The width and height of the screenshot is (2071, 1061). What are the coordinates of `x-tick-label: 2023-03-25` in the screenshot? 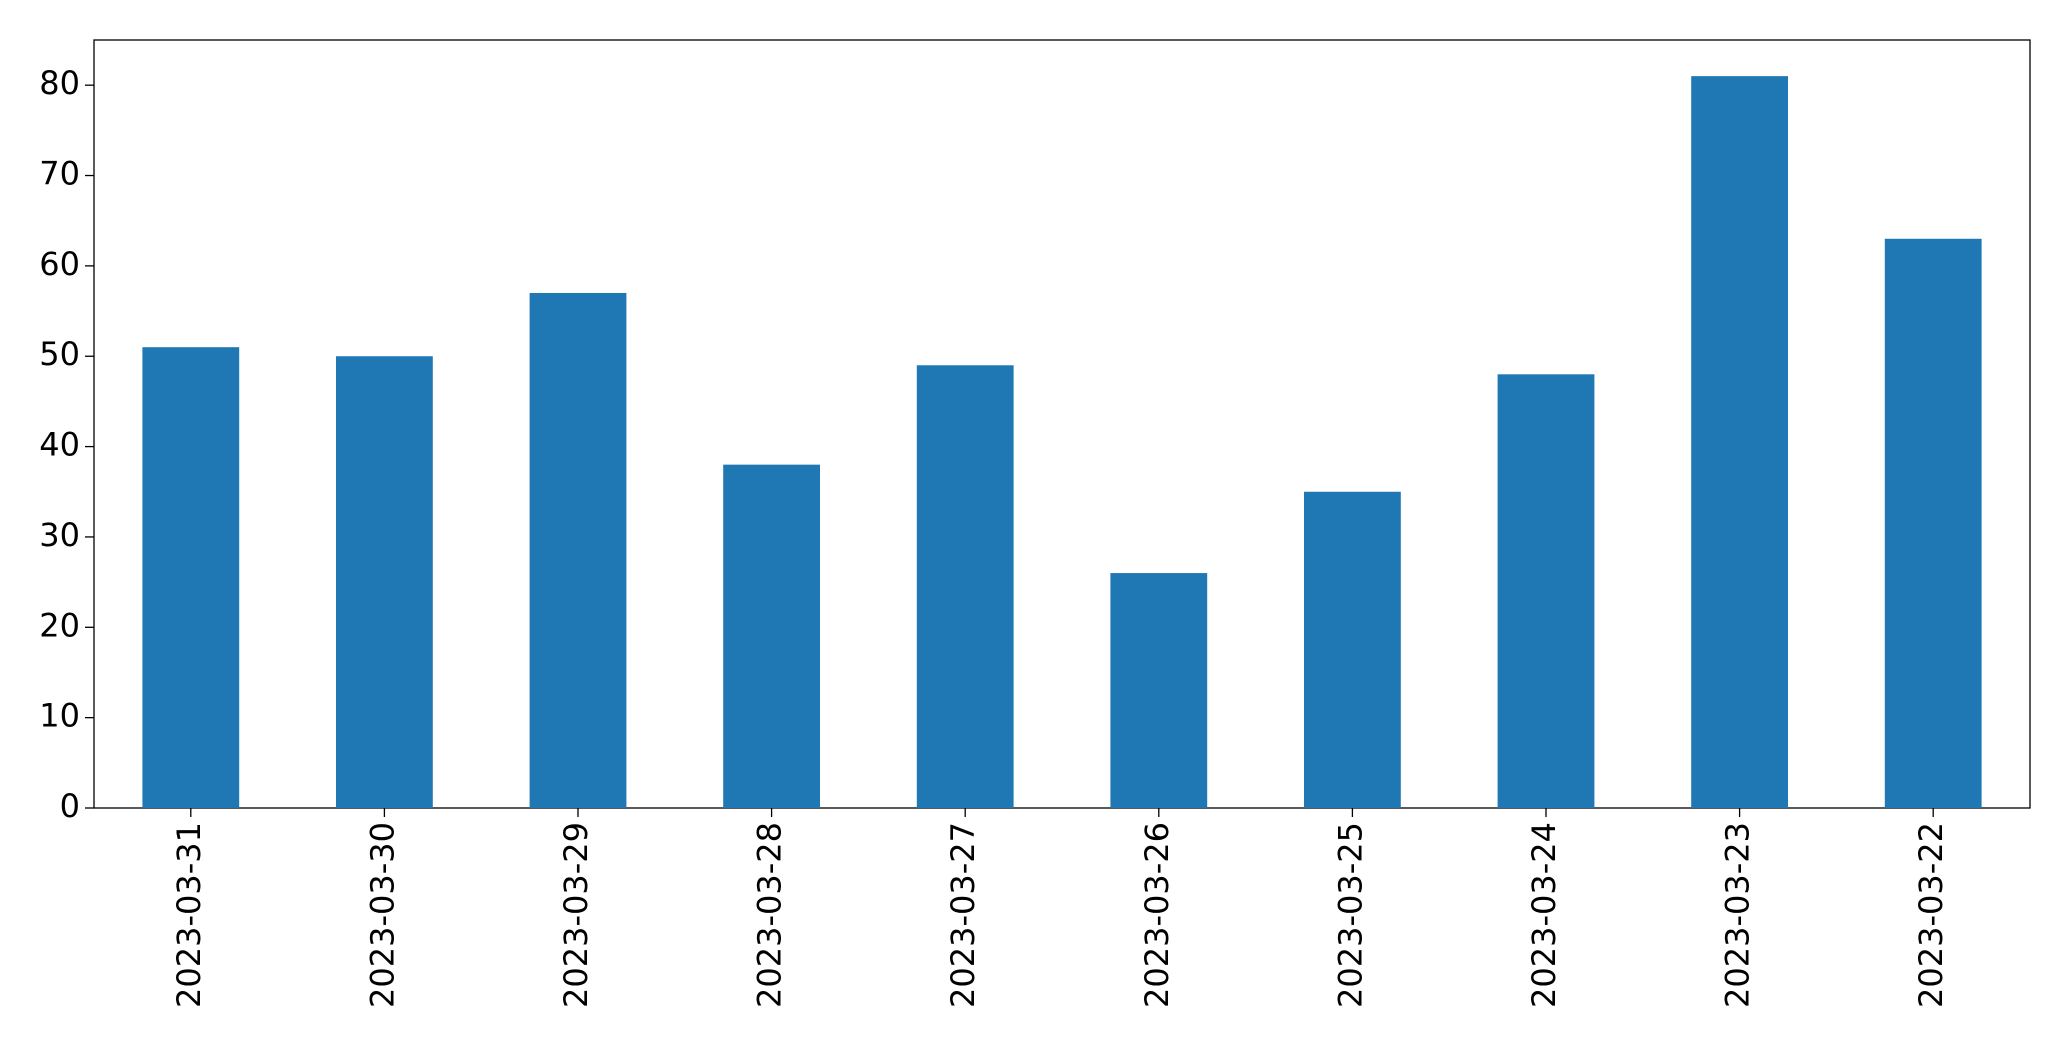 It's located at (1350, 915).